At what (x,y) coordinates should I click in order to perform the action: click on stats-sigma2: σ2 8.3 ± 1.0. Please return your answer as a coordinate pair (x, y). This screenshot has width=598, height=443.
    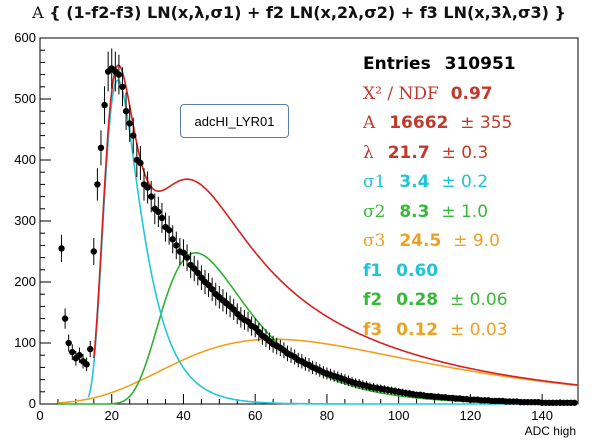
    Looking at the image, I should click on (439, 213).